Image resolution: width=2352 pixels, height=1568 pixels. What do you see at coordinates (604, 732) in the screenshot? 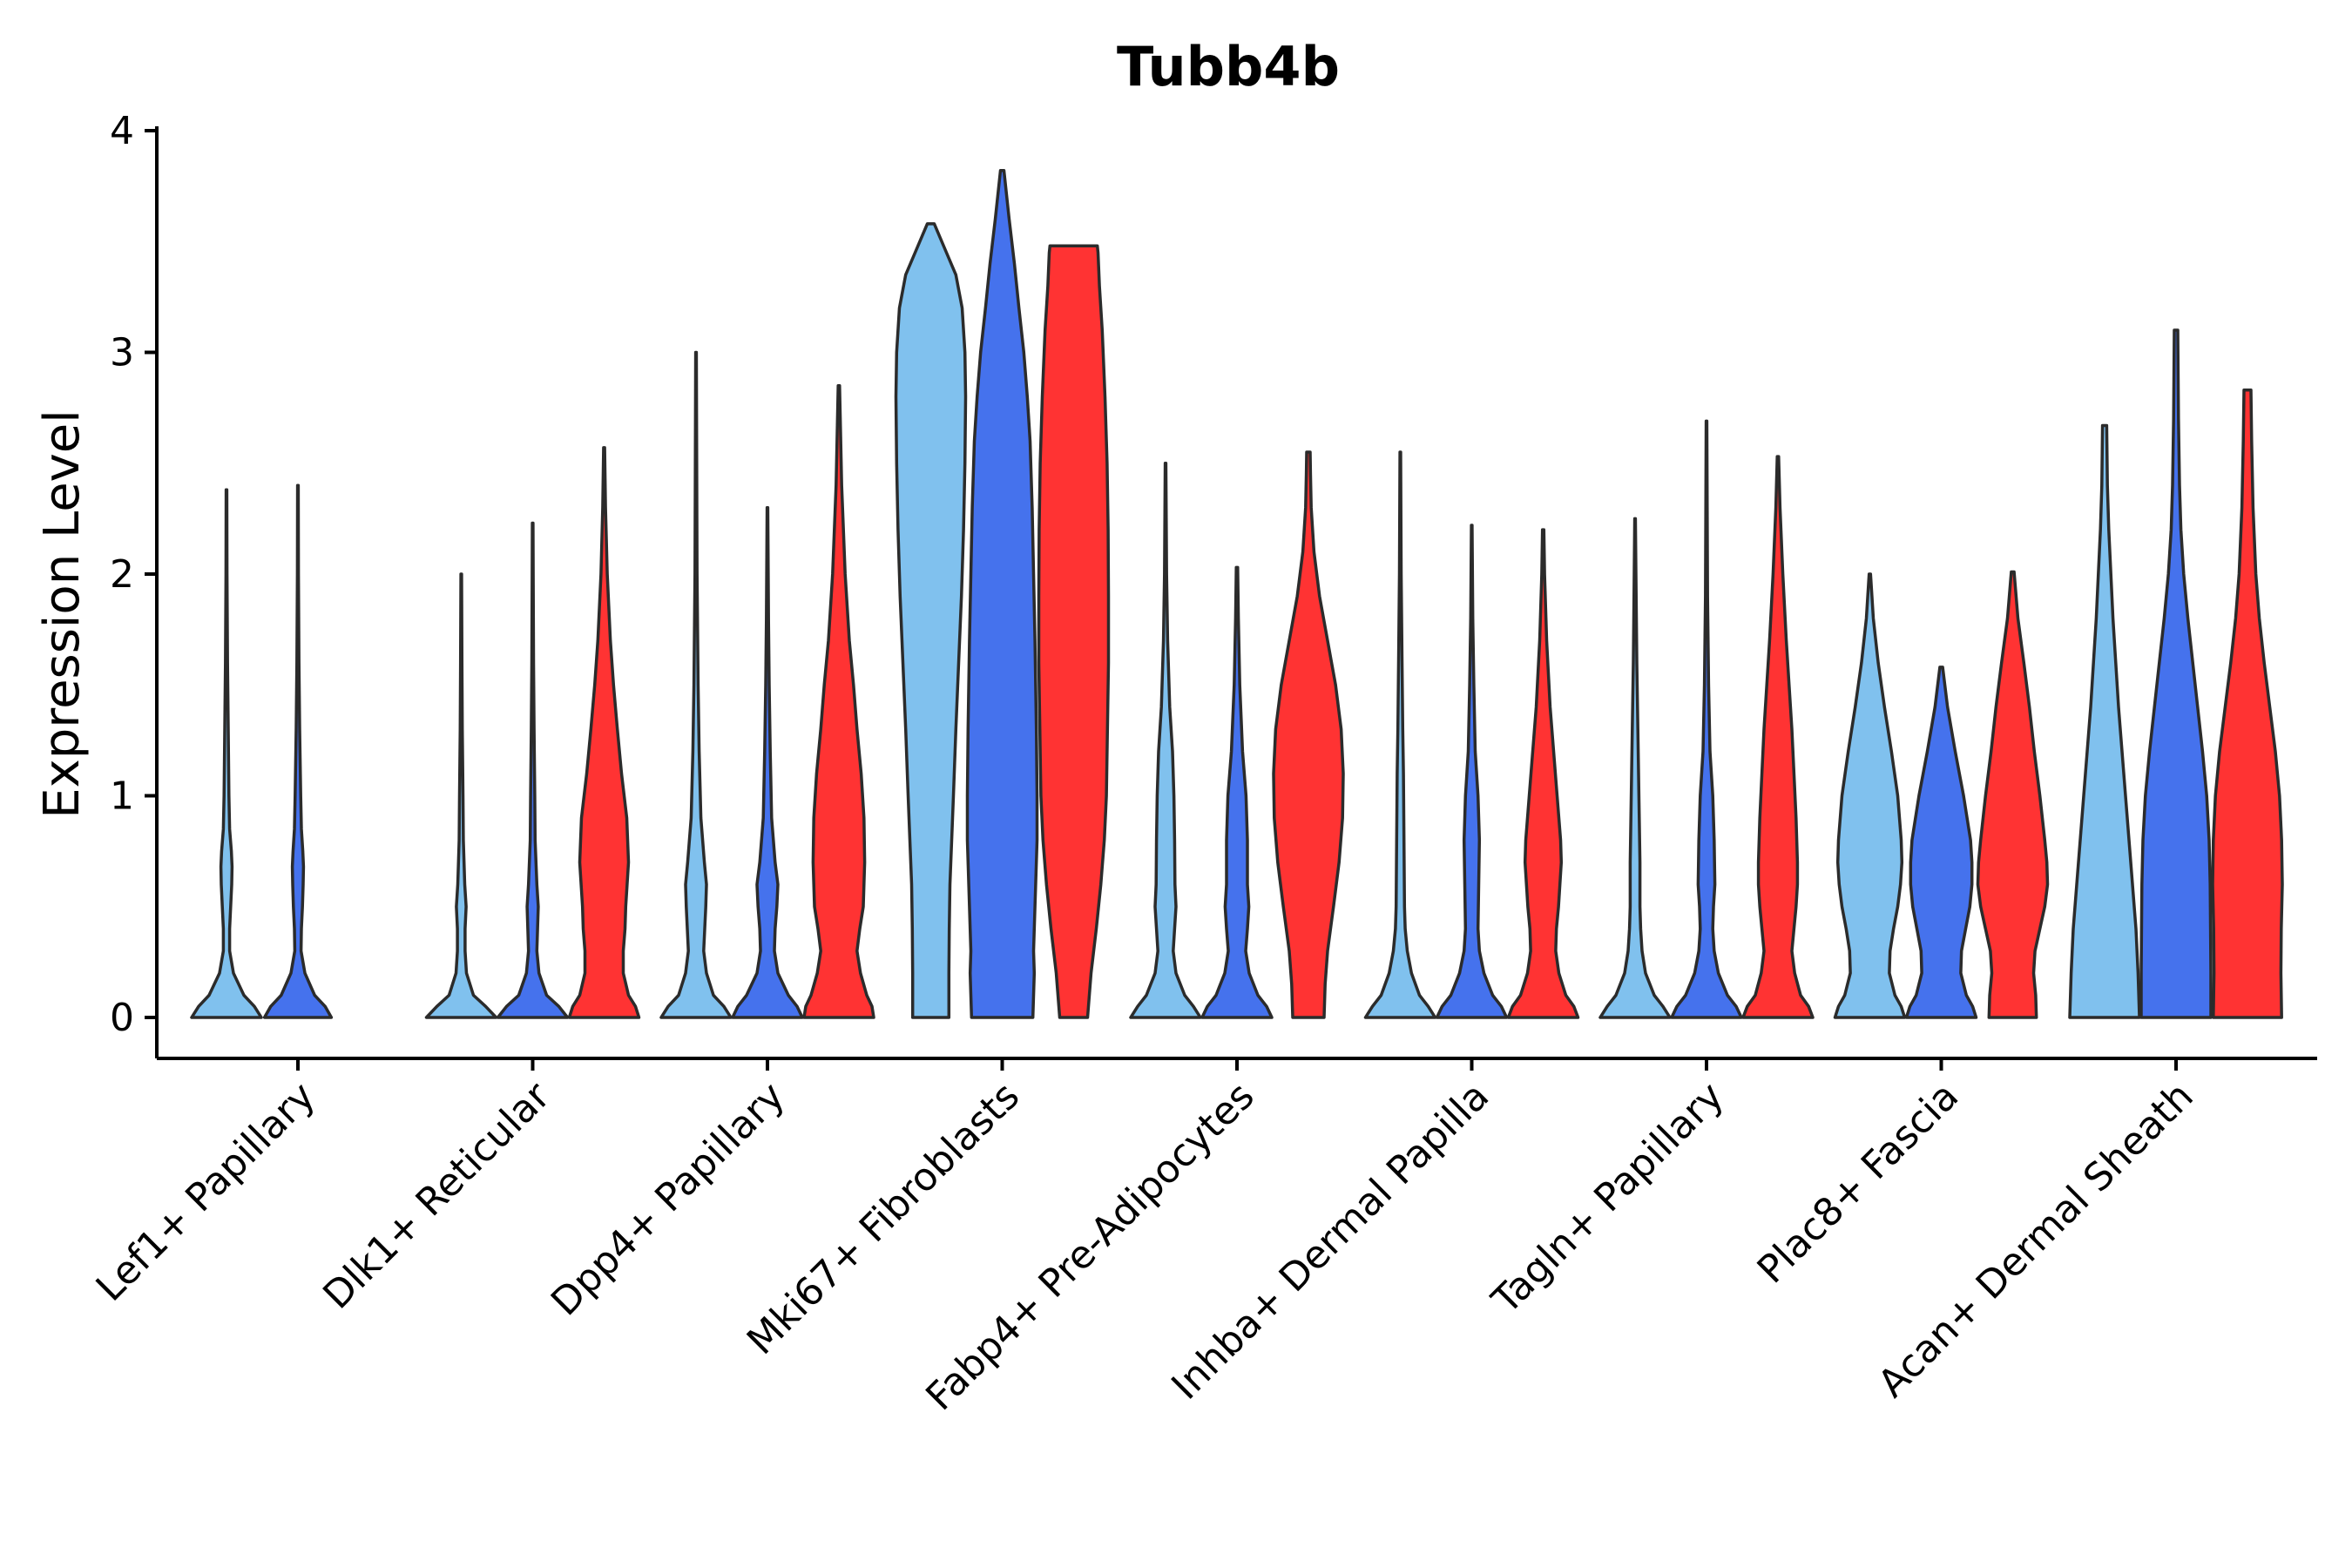
I see `violin-3-dlk1-reticular` at bounding box center [604, 732].